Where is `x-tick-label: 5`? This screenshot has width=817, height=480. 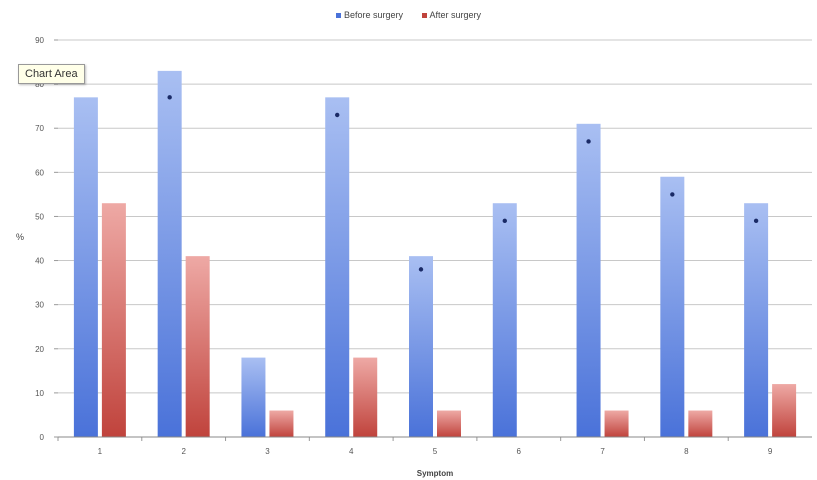
x-tick-label: 5 is located at coordinates (435, 451).